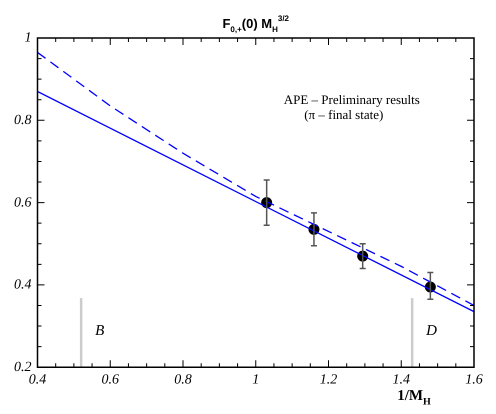 The image size is (496, 414). I want to click on ref-line-label: D, so click(431, 330).